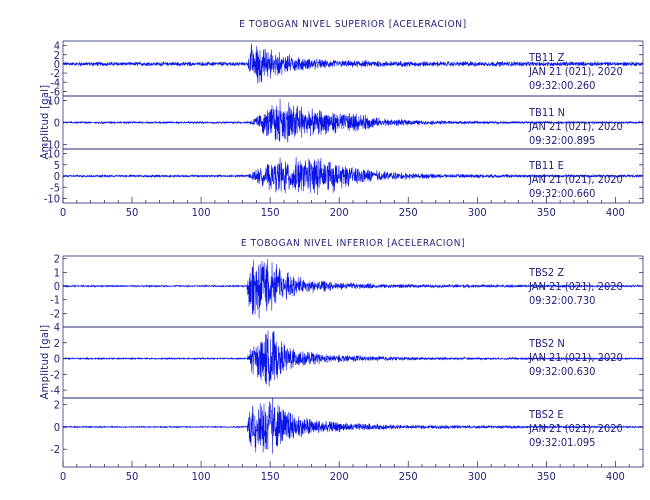  I want to click on trace-time-label: 09:32:00.730, so click(562, 300).